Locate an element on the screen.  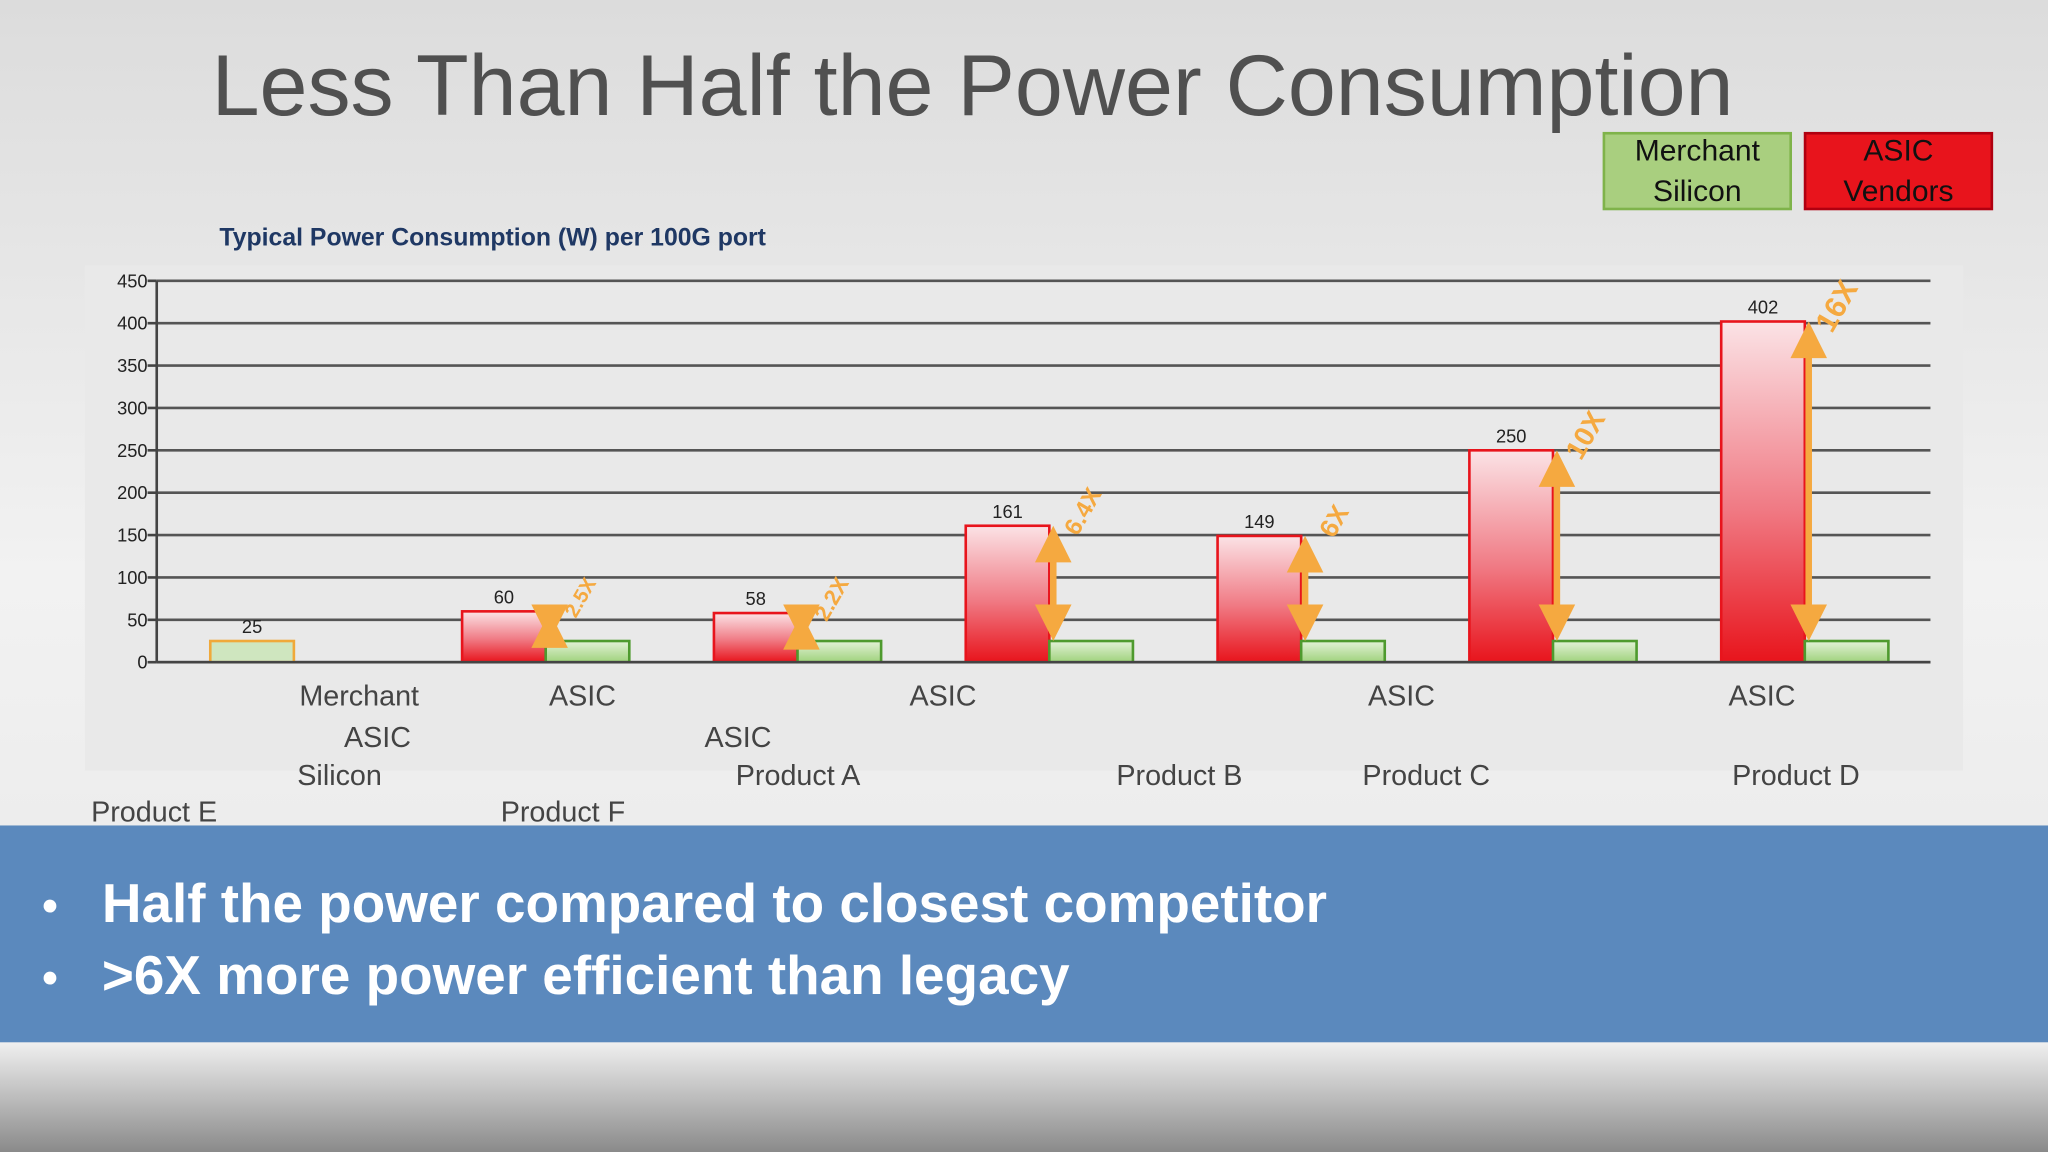
y-tick-label: 50 is located at coordinates (137, 619).